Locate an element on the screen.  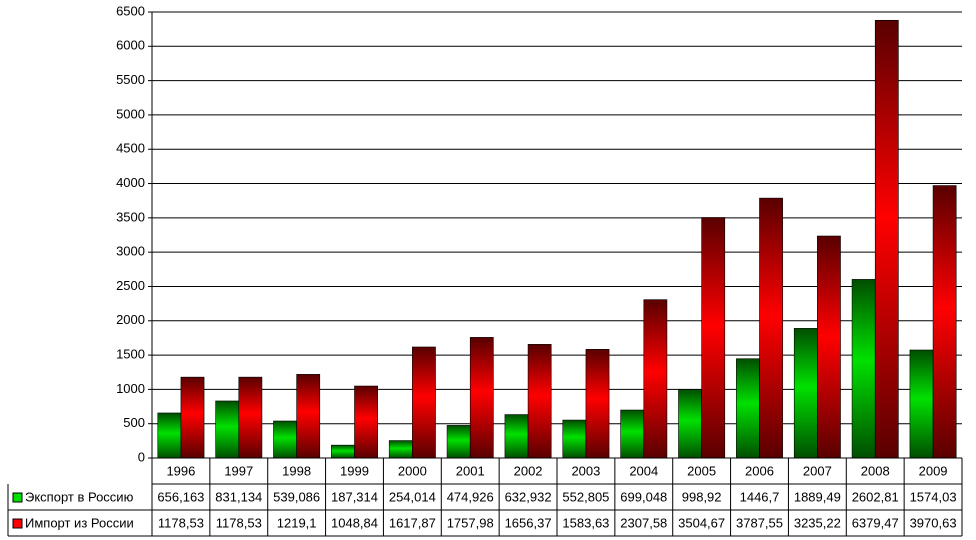
y-tick-label: 1500 is located at coordinates (130, 354).